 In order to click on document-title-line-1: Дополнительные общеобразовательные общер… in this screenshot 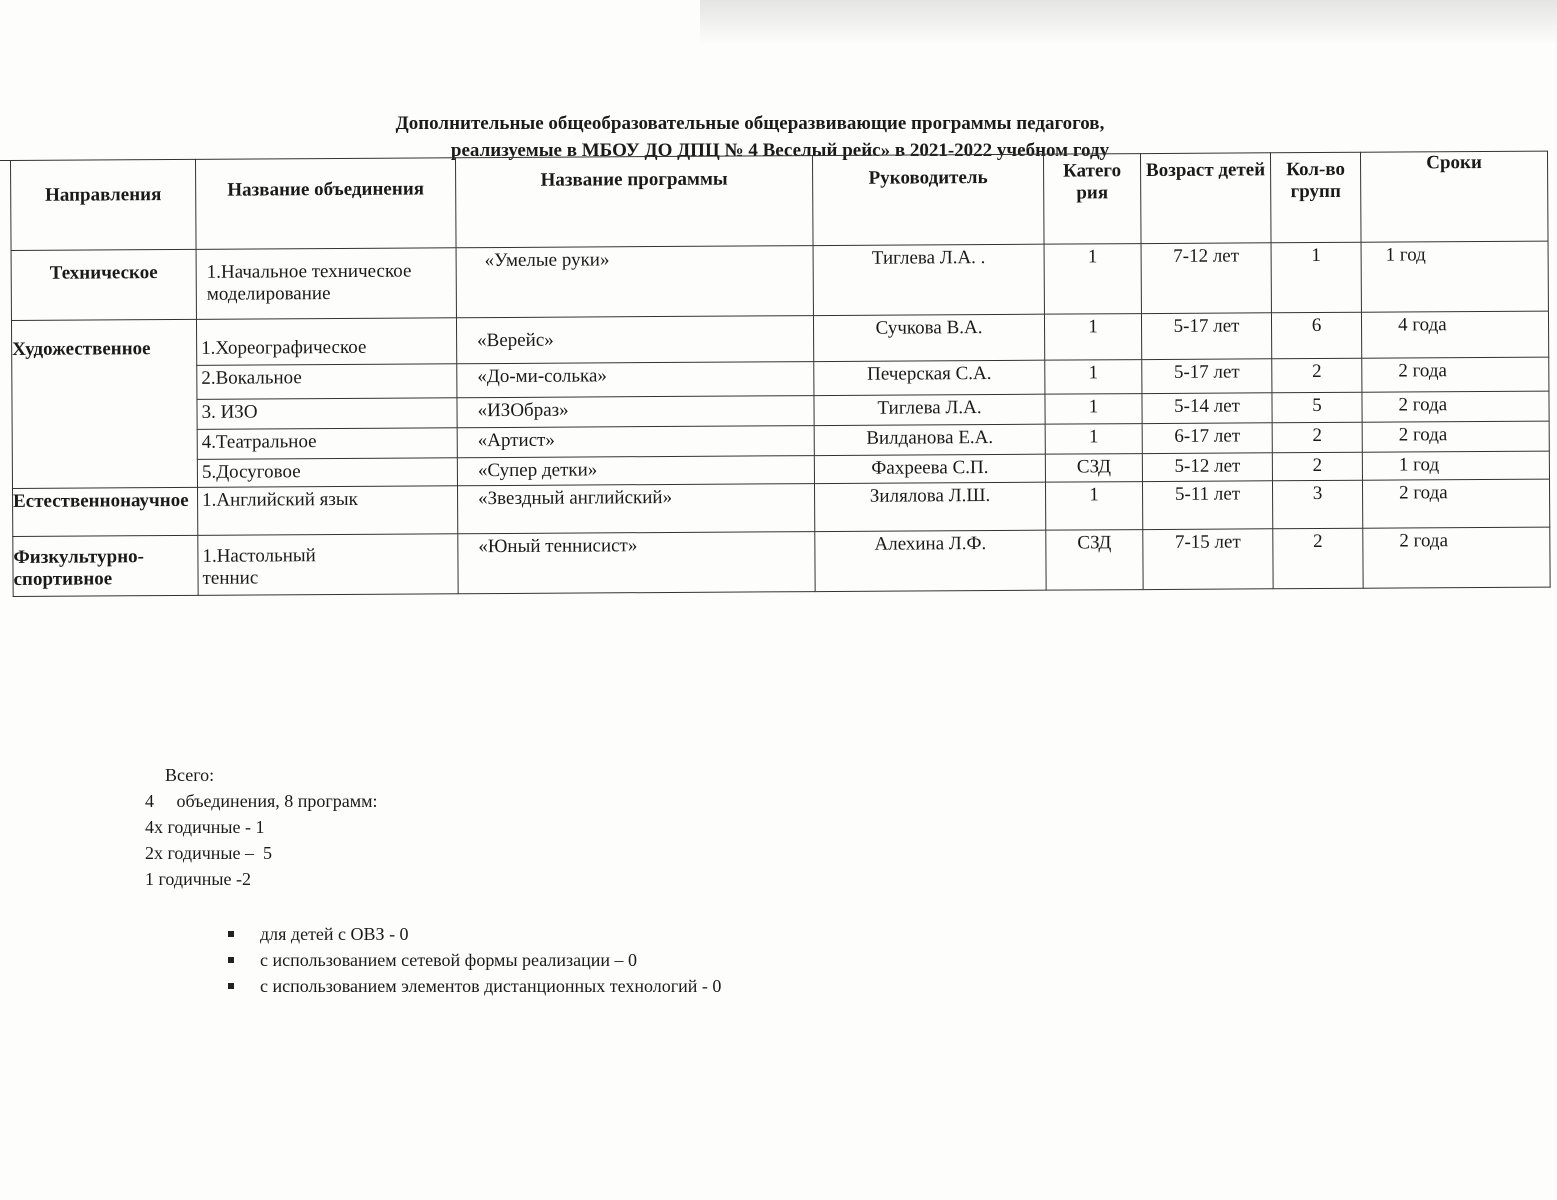, I will do `click(750, 123)`.